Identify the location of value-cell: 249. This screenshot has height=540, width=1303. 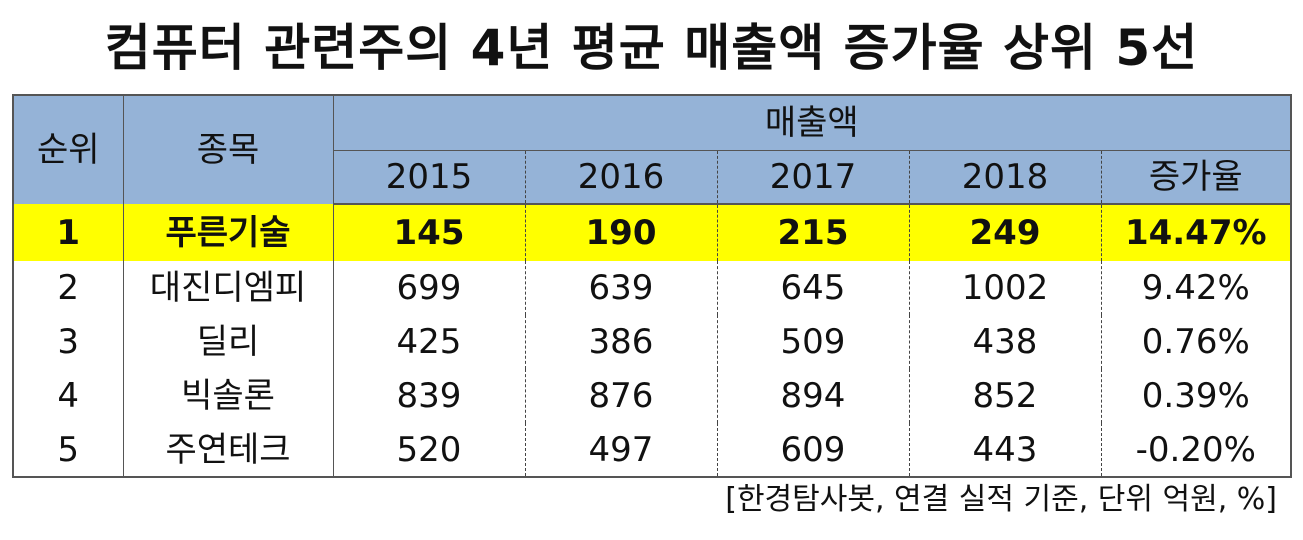
(1005, 232).